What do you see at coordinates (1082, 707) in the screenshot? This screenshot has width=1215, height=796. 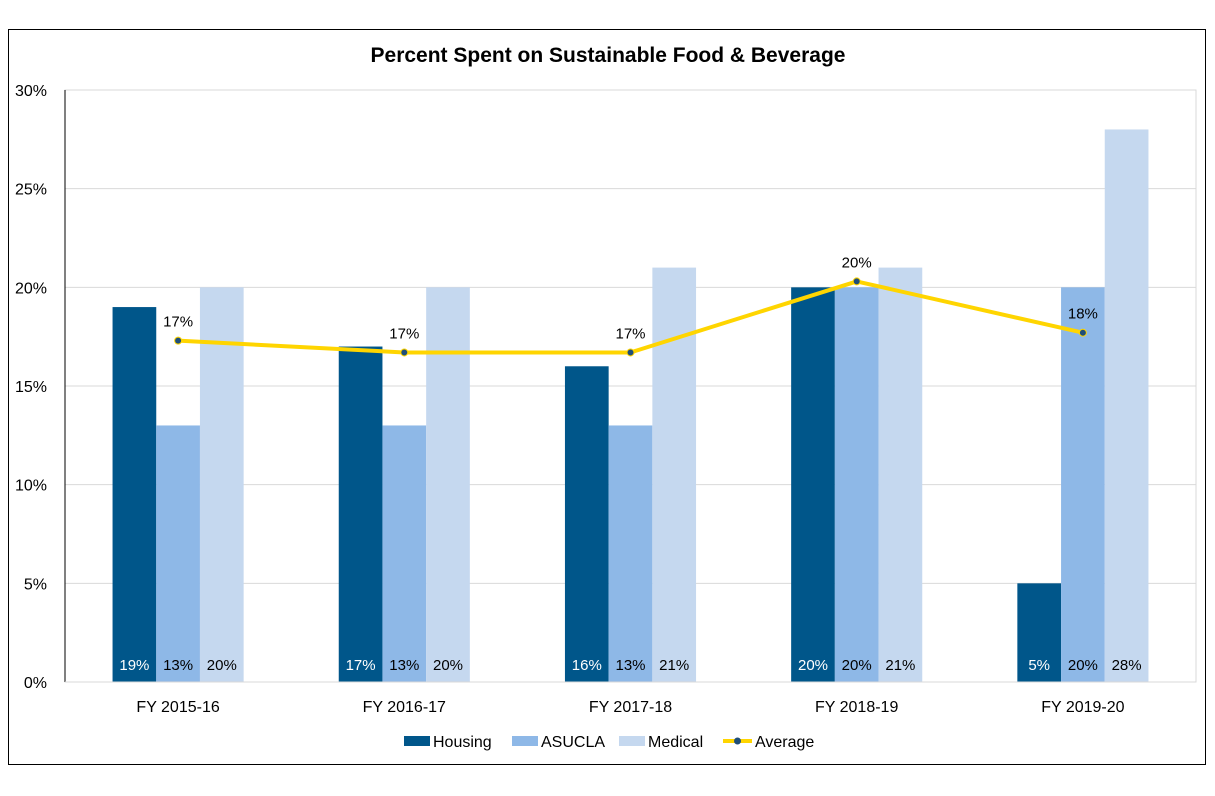 I see `x-tick-label: FY 2019-20` at bounding box center [1082, 707].